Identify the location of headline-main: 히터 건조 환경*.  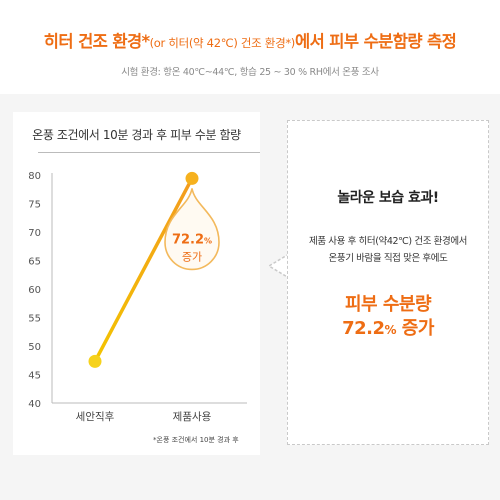
(96, 41).